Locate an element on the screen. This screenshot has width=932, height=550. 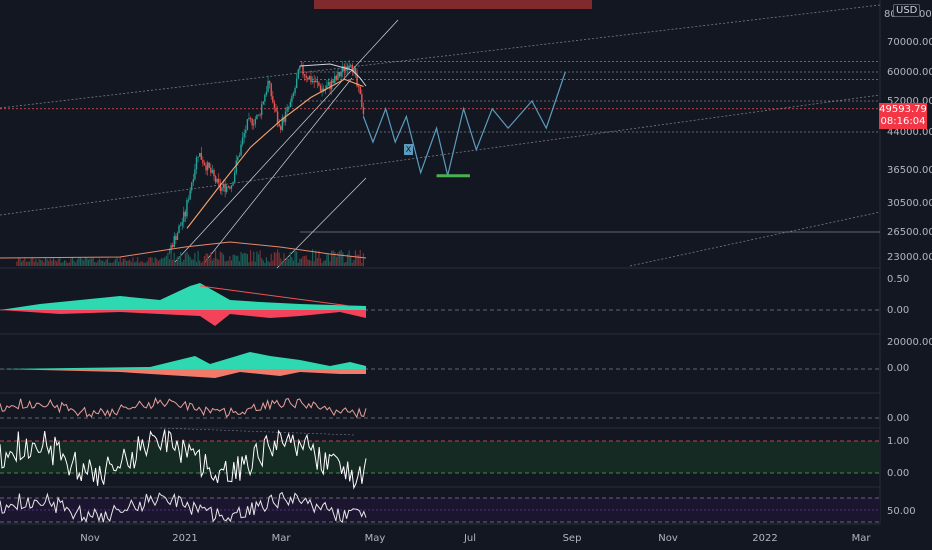
time-axis-tick: Nov is located at coordinates (668, 538).